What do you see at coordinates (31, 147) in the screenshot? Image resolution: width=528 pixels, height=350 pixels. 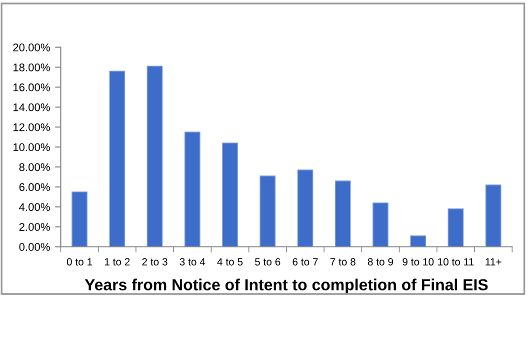 I see `y-tick-label: 10.00%` at bounding box center [31, 147].